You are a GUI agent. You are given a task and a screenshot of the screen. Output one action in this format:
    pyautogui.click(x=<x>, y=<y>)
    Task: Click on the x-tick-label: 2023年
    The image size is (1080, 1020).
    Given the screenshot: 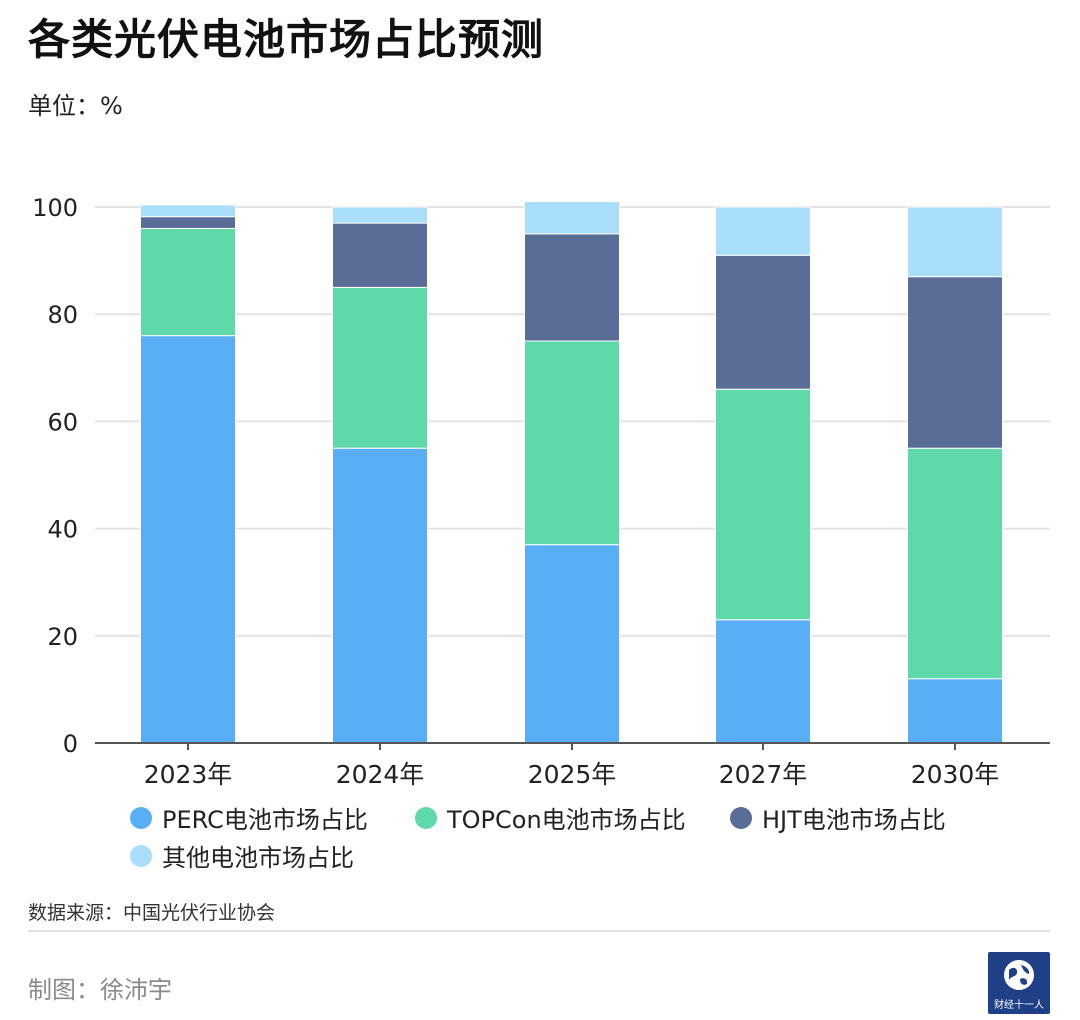 What is the action you would take?
    pyautogui.click(x=188, y=774)
    